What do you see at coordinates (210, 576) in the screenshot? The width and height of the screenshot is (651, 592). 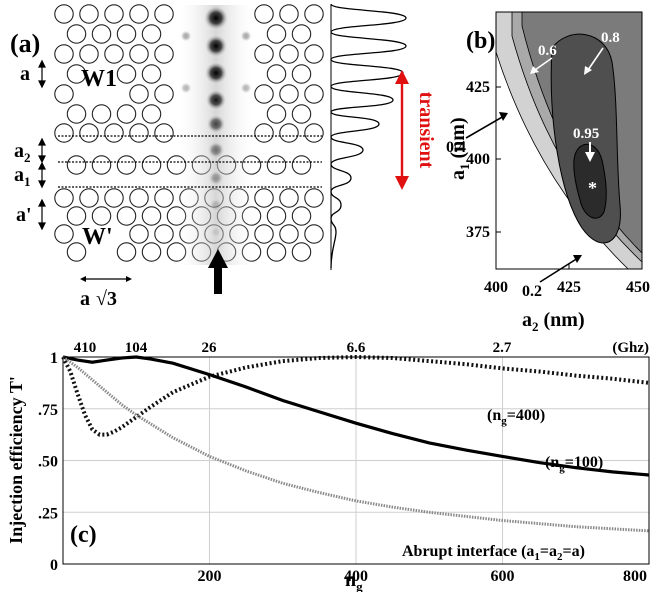 I see `c-xtick-200: 200` at bounding box center [210, 576].